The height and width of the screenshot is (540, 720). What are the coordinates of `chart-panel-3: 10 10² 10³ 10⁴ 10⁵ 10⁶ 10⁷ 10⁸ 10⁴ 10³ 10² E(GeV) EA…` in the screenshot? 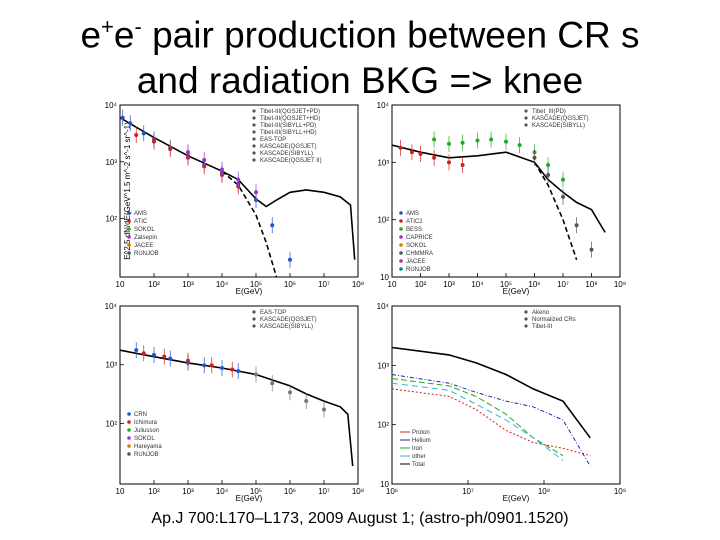 It's located at (229, 400).